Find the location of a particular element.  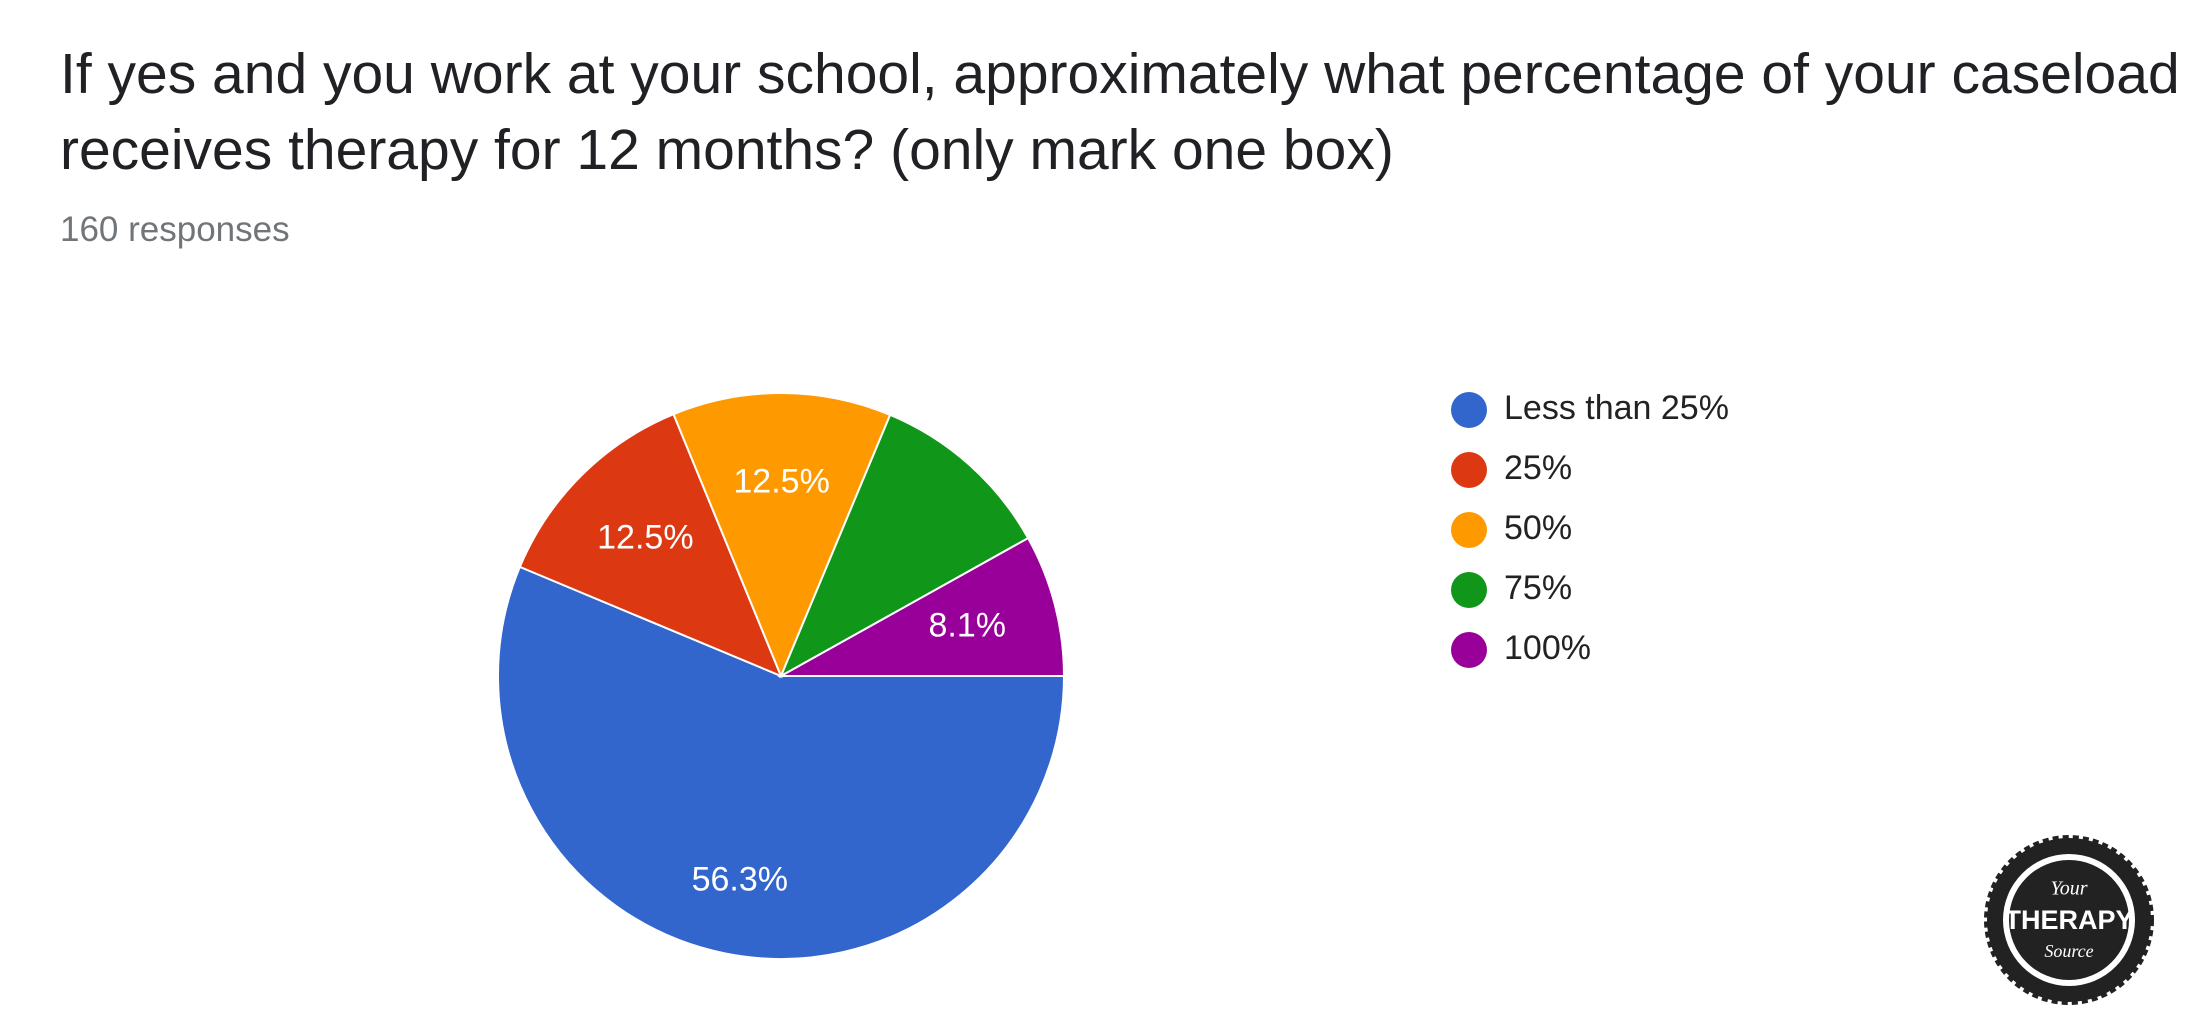

logo-core is located at coordinates (2069, 920).